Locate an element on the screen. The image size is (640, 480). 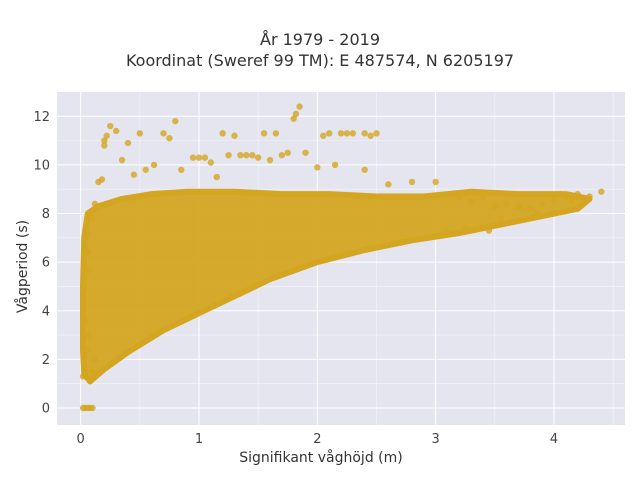
x-tick-label: 1 is located at coordinates (199, 439).